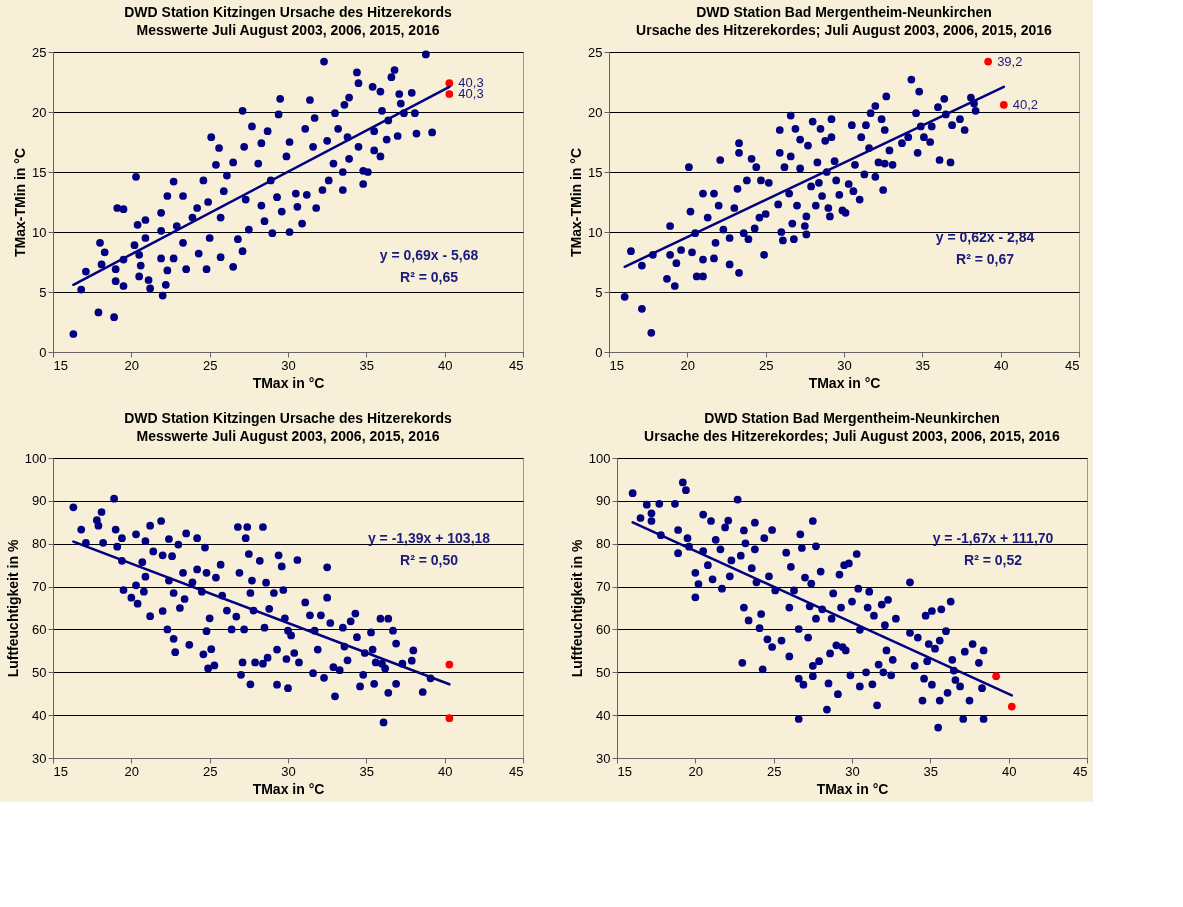  What do you see at coordinates (985, 237) in the screenshot?
I see `annotation: y = 0,62x - 2,84` at bounding box center [985, 237].